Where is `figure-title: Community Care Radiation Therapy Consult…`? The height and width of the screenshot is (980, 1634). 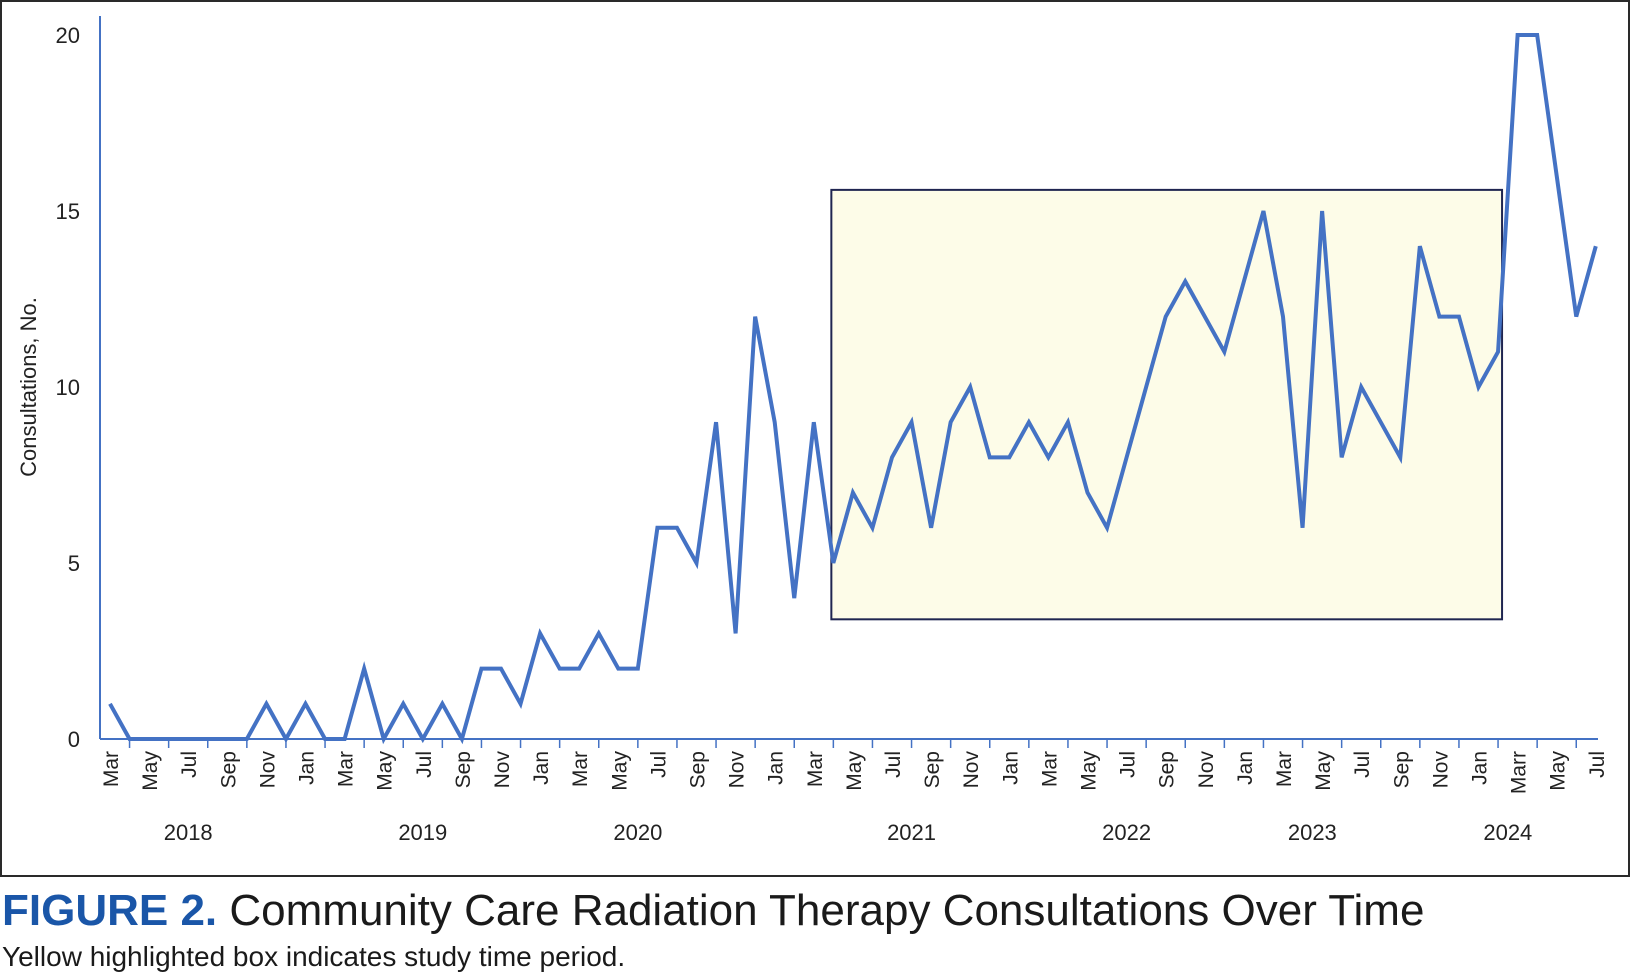 figure-title: Community Care Radiation Therapy Consult… is located at coordinates (827, 910).